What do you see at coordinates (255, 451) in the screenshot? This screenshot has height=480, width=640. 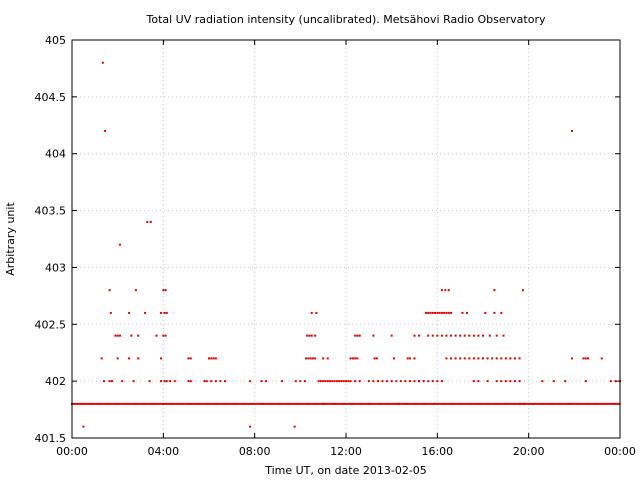 I see `x-tick-label: 08:00` at bounding box center [255, 451].